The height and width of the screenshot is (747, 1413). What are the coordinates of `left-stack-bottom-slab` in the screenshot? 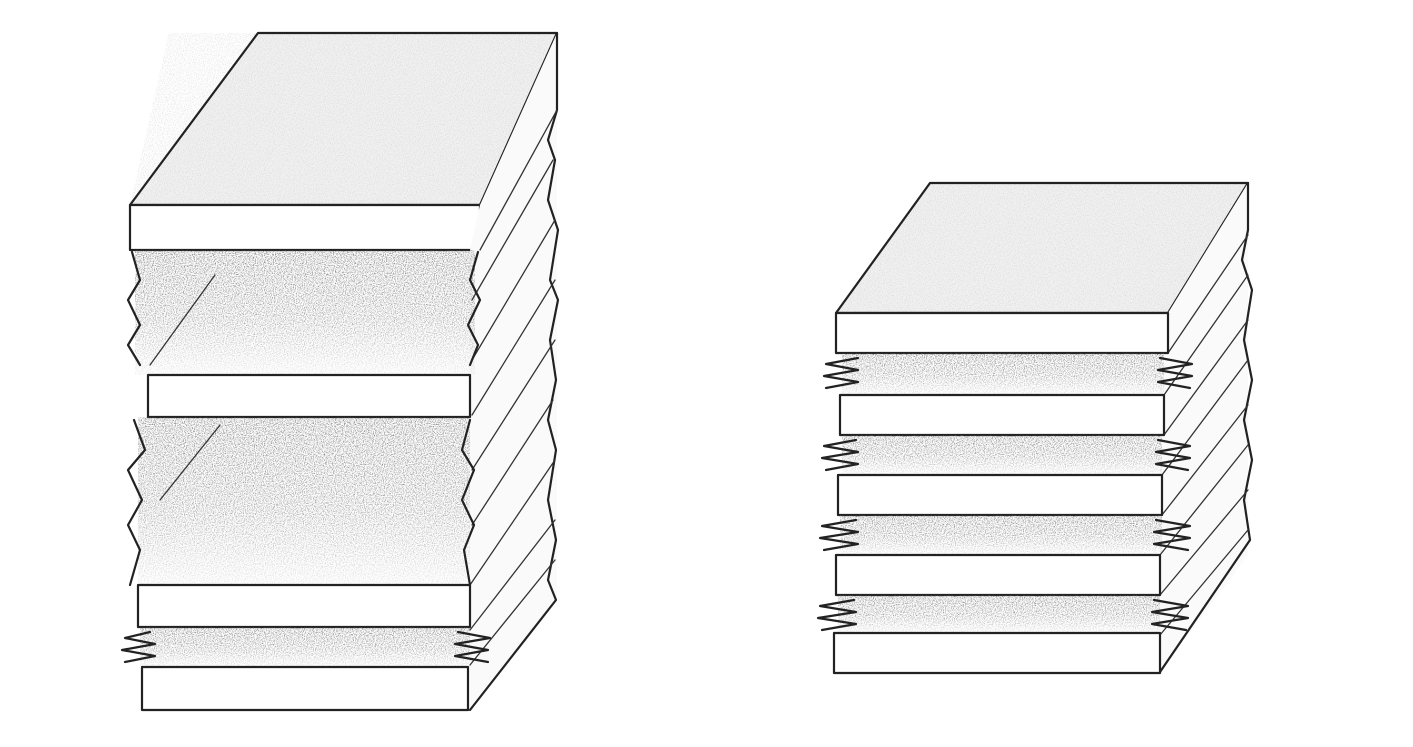 It's located at (305, 688).